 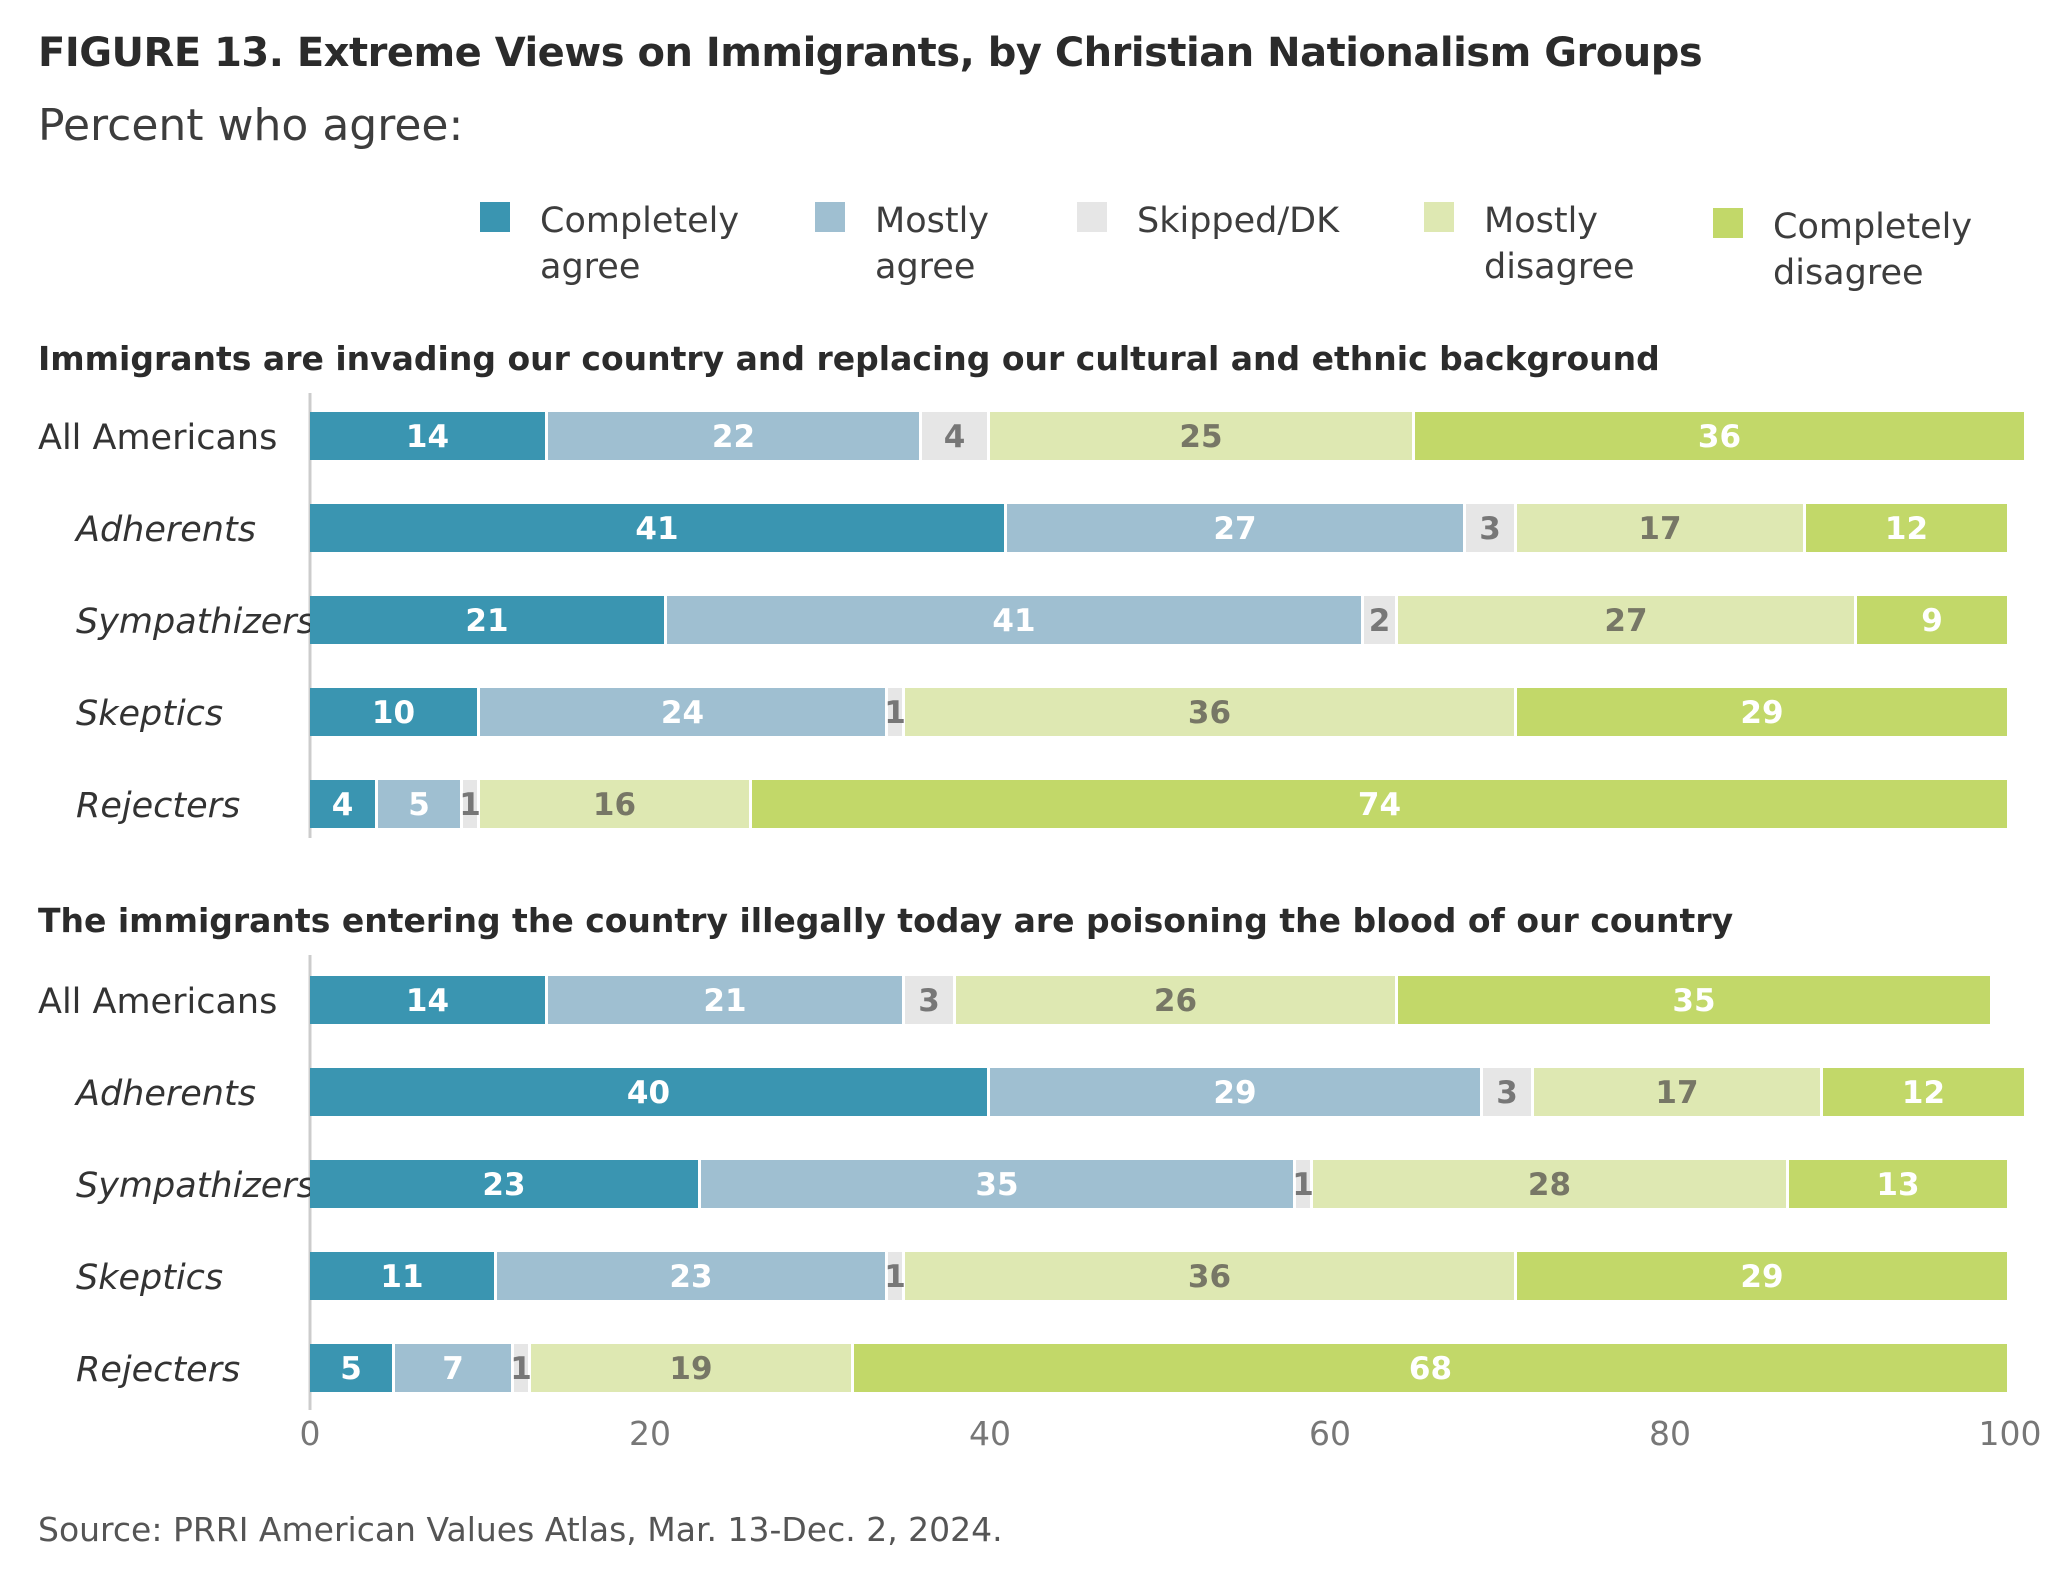 I want to click on data-label: 11, so click(x=401, y=1277).